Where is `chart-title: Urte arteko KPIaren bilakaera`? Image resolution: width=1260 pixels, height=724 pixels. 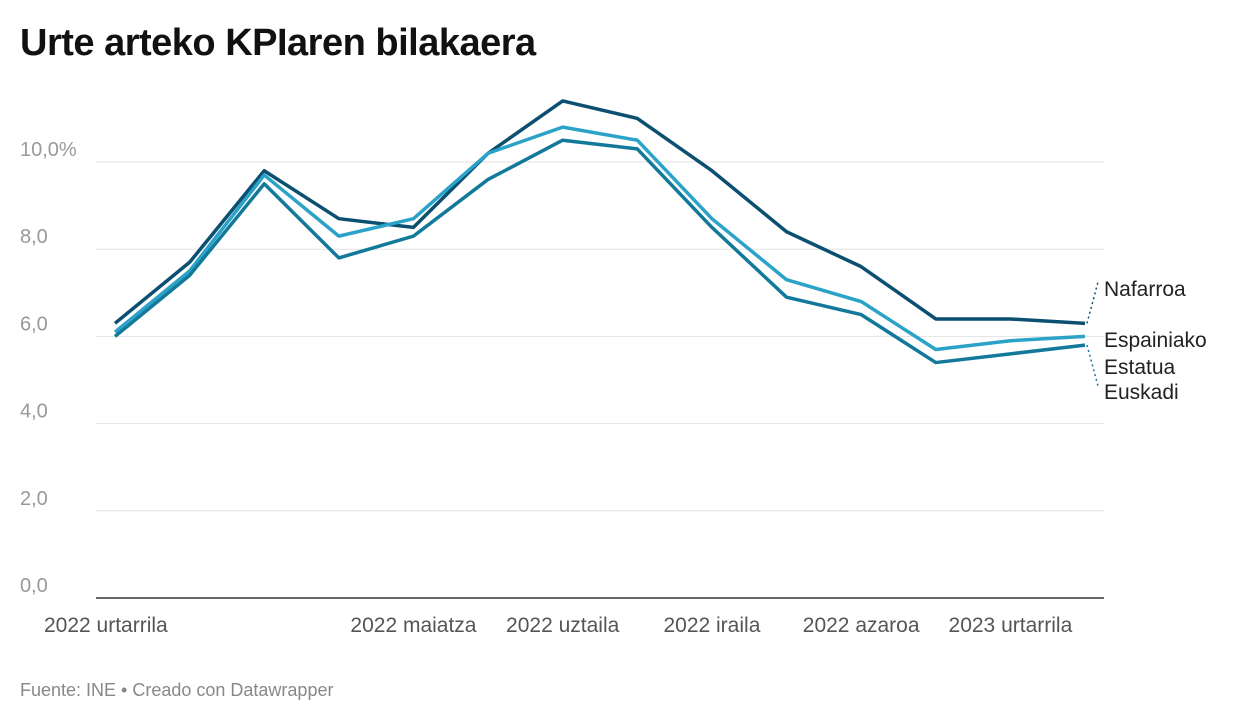 chart-title: Urte arteko KPIaren bilakaera is located at coordinates (278, 43).